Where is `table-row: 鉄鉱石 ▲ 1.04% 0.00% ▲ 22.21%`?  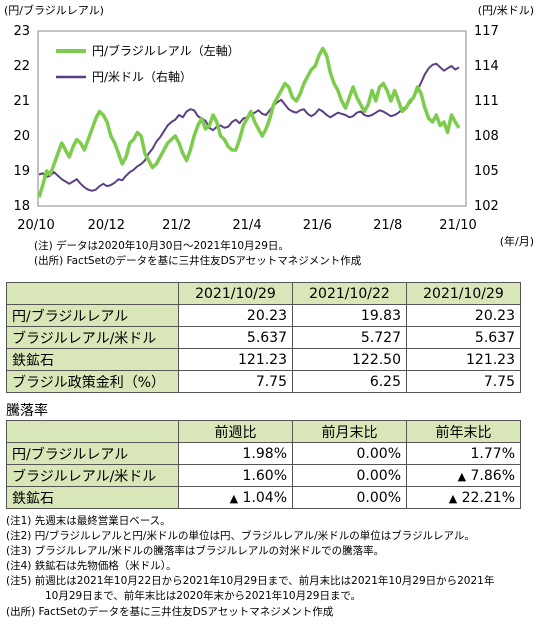 table-row: 鉄鉱石 ▲ 1.04% 0.00% ▲ 22.21% is located at coordinates (263, 497).